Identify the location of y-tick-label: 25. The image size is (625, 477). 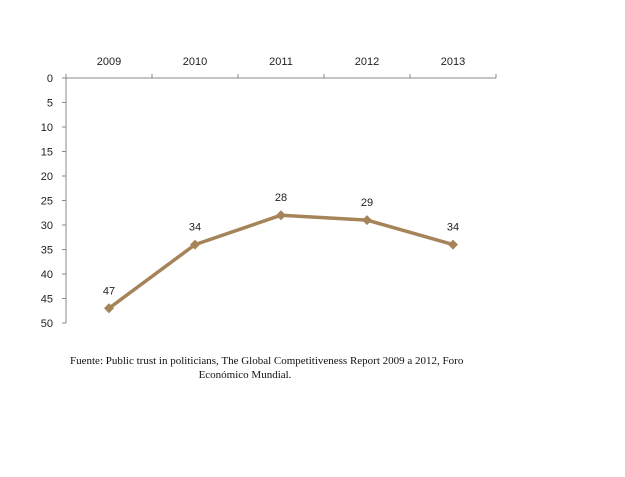
(47, 202).